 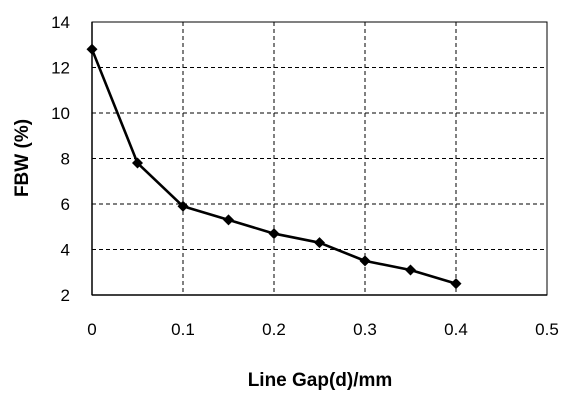 I want to click on y-tick-label: 8, so click(x=65, y=159).